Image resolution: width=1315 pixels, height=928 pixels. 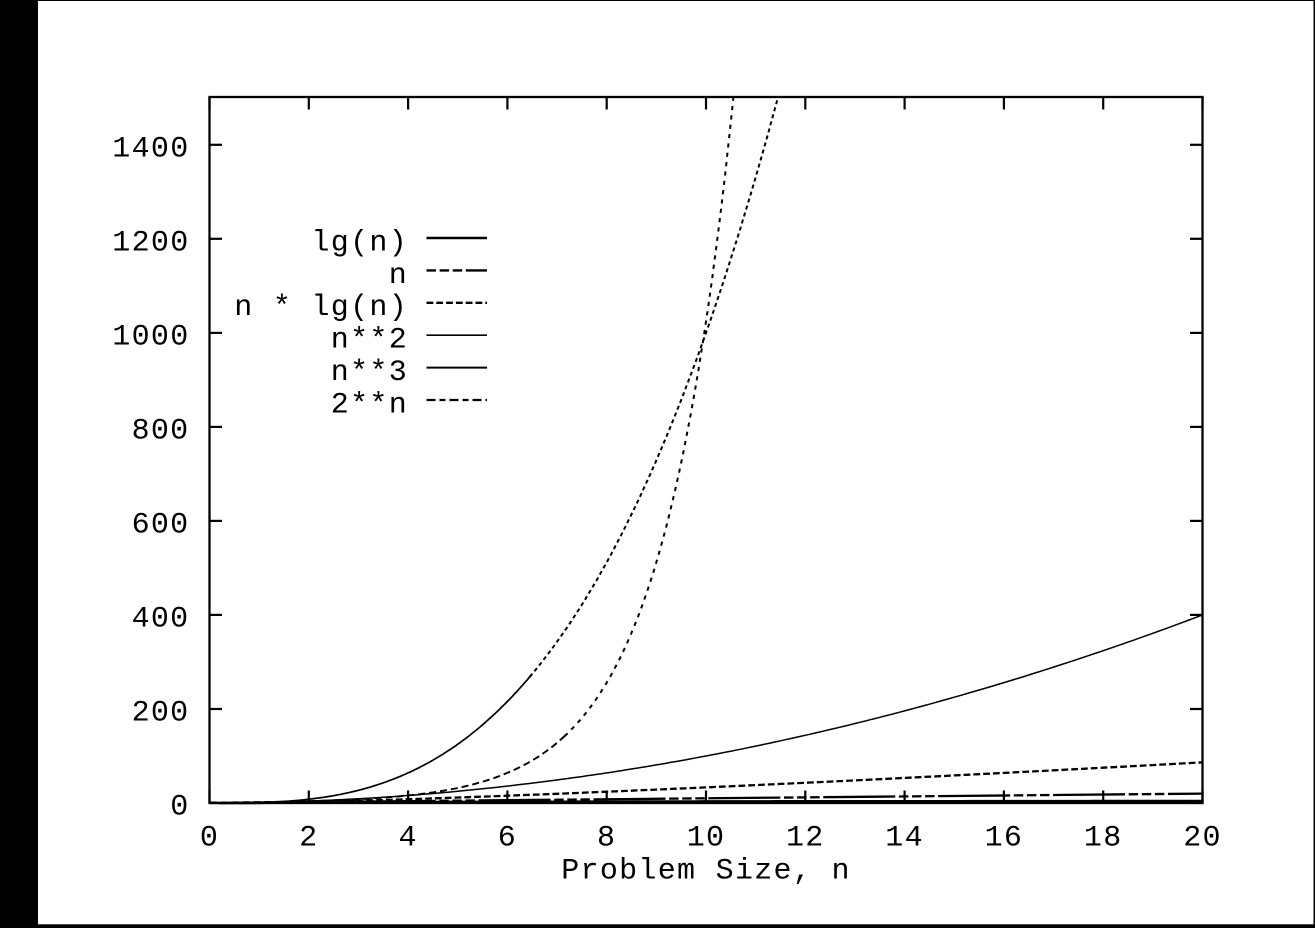 I want to click on svg-text: 6, so click(x=507, y=839).